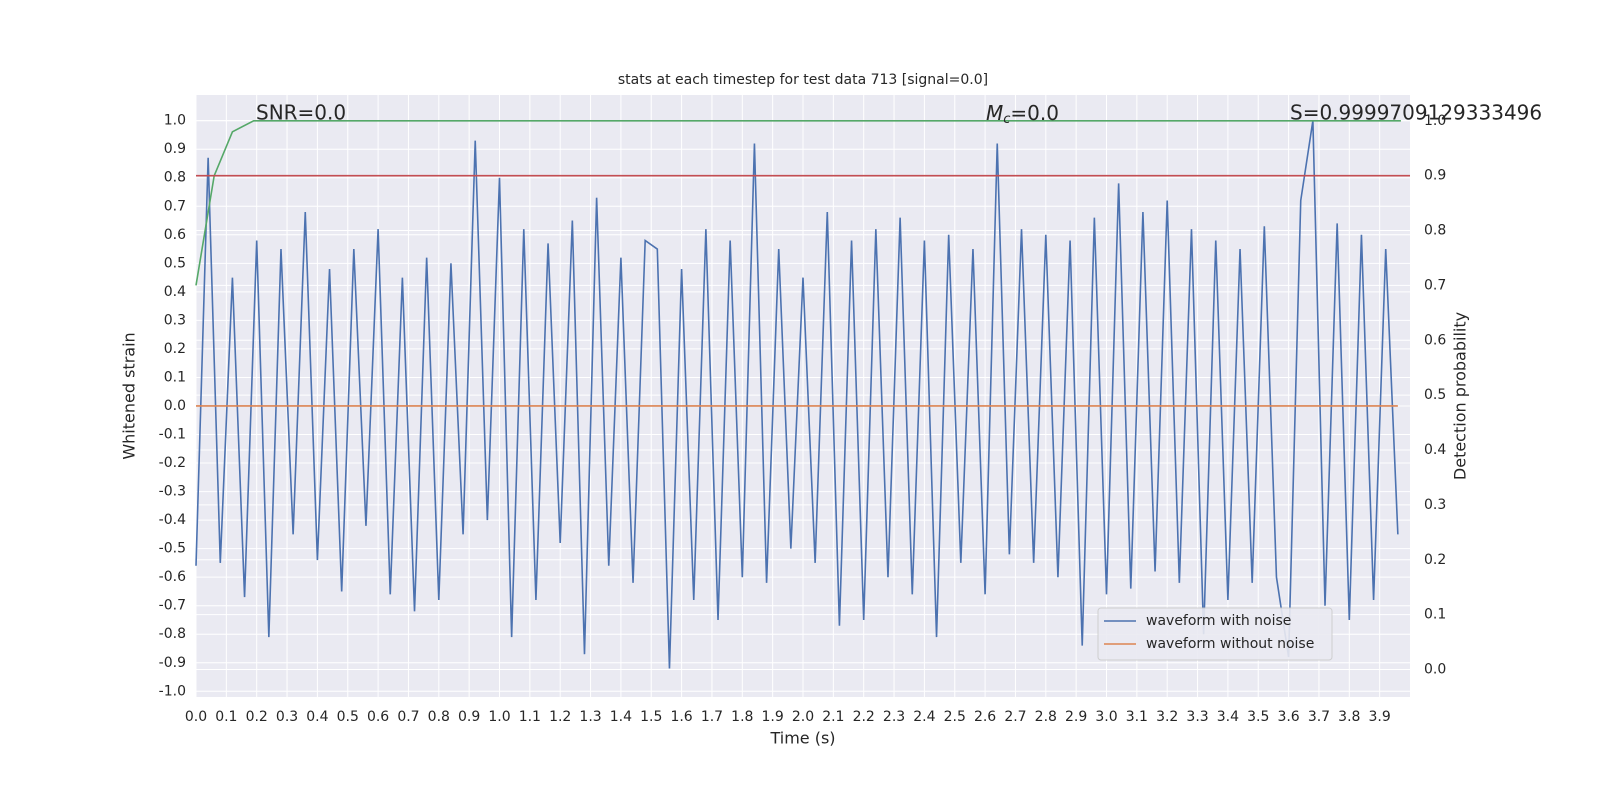 The width and height of the screenshot is (1600, 804). Describe the element at coordinates (802, 738) in the screenshot. I see `x-axis-label: Time (s)` at that location.